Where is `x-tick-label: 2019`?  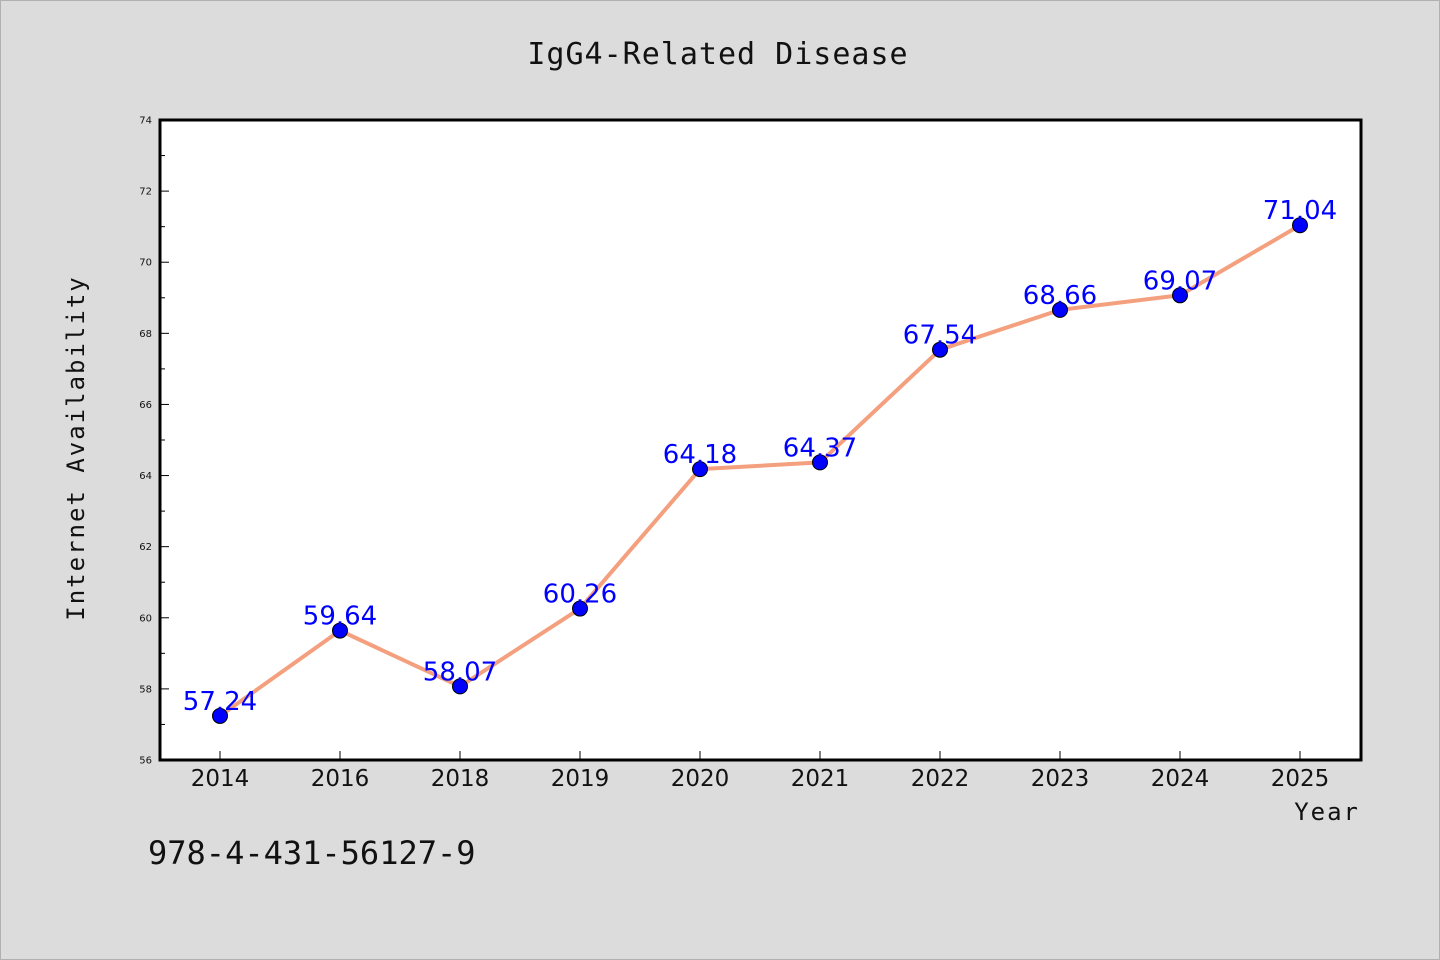 x-tick-label: 2019 is located at coordinates (580, 779).